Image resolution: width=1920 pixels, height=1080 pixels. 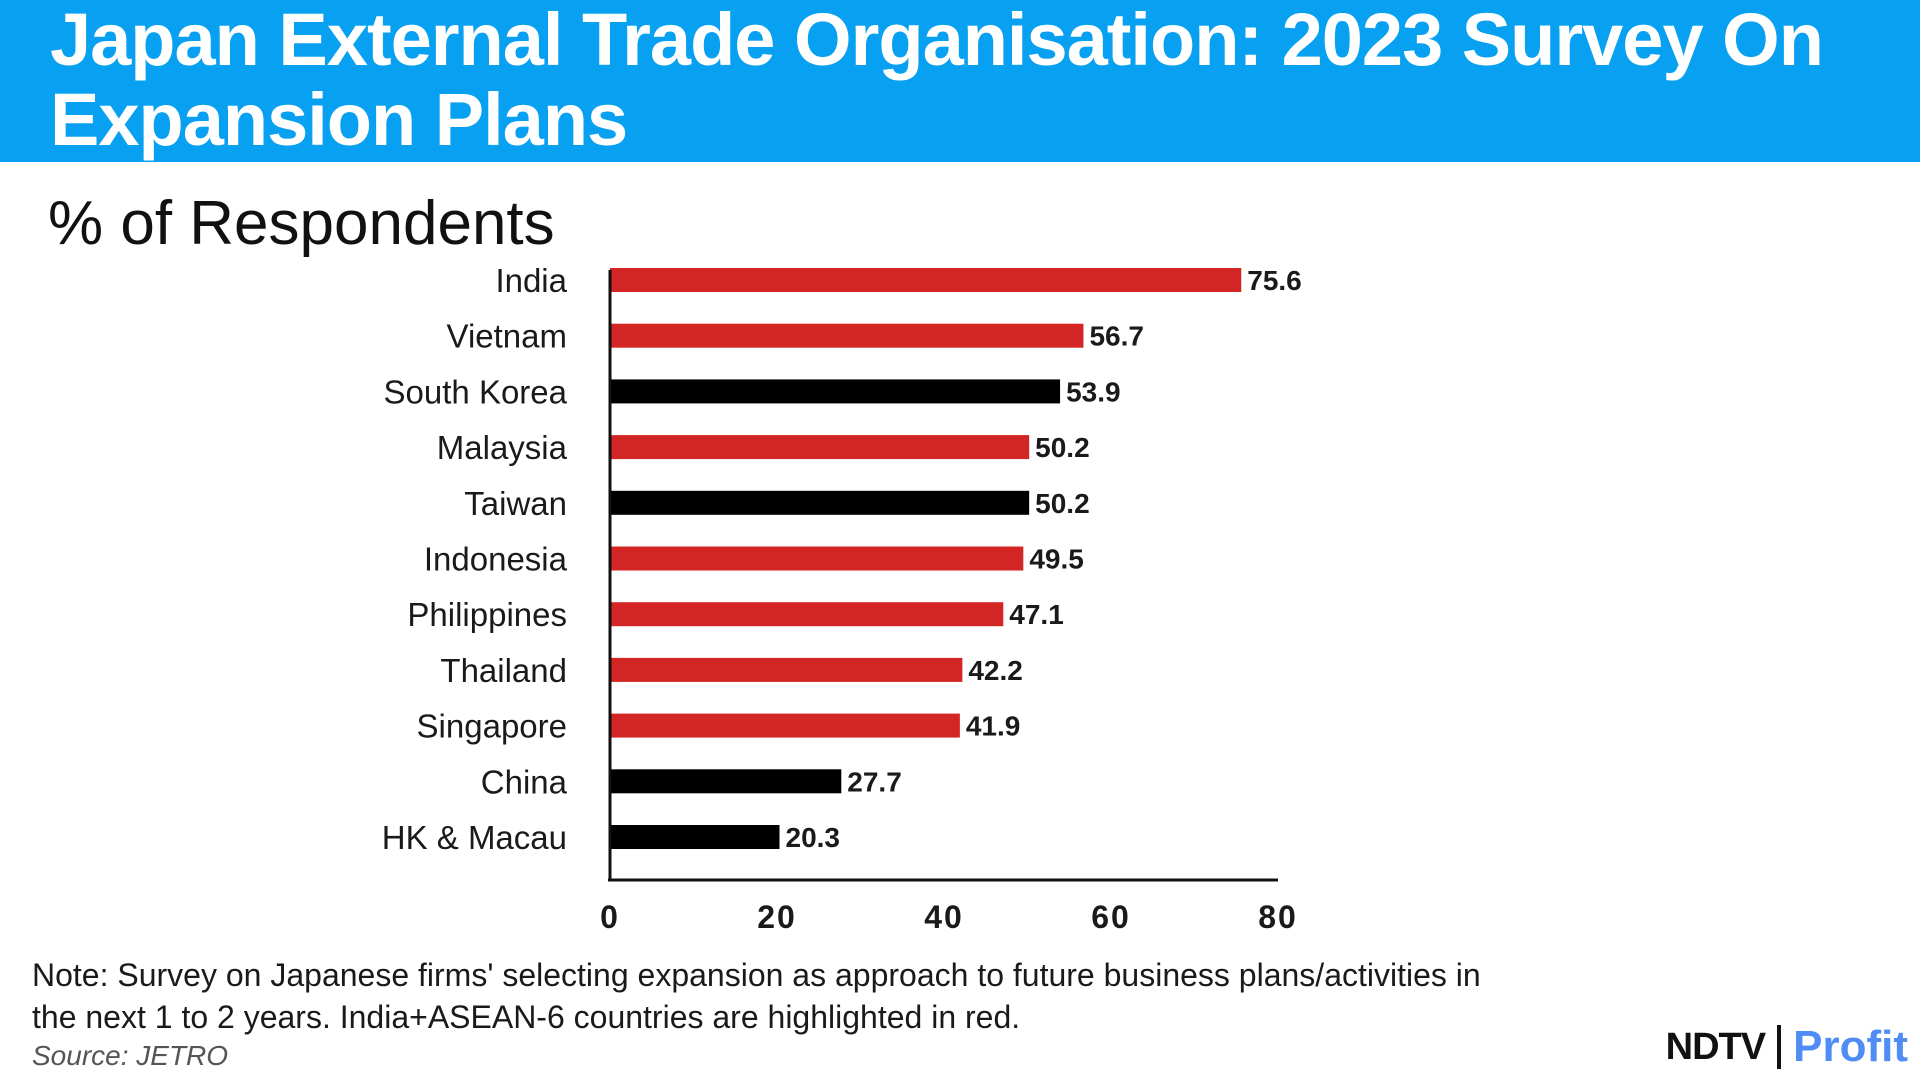 I want to click on bar-vietnam, so click(x=847, y=335).